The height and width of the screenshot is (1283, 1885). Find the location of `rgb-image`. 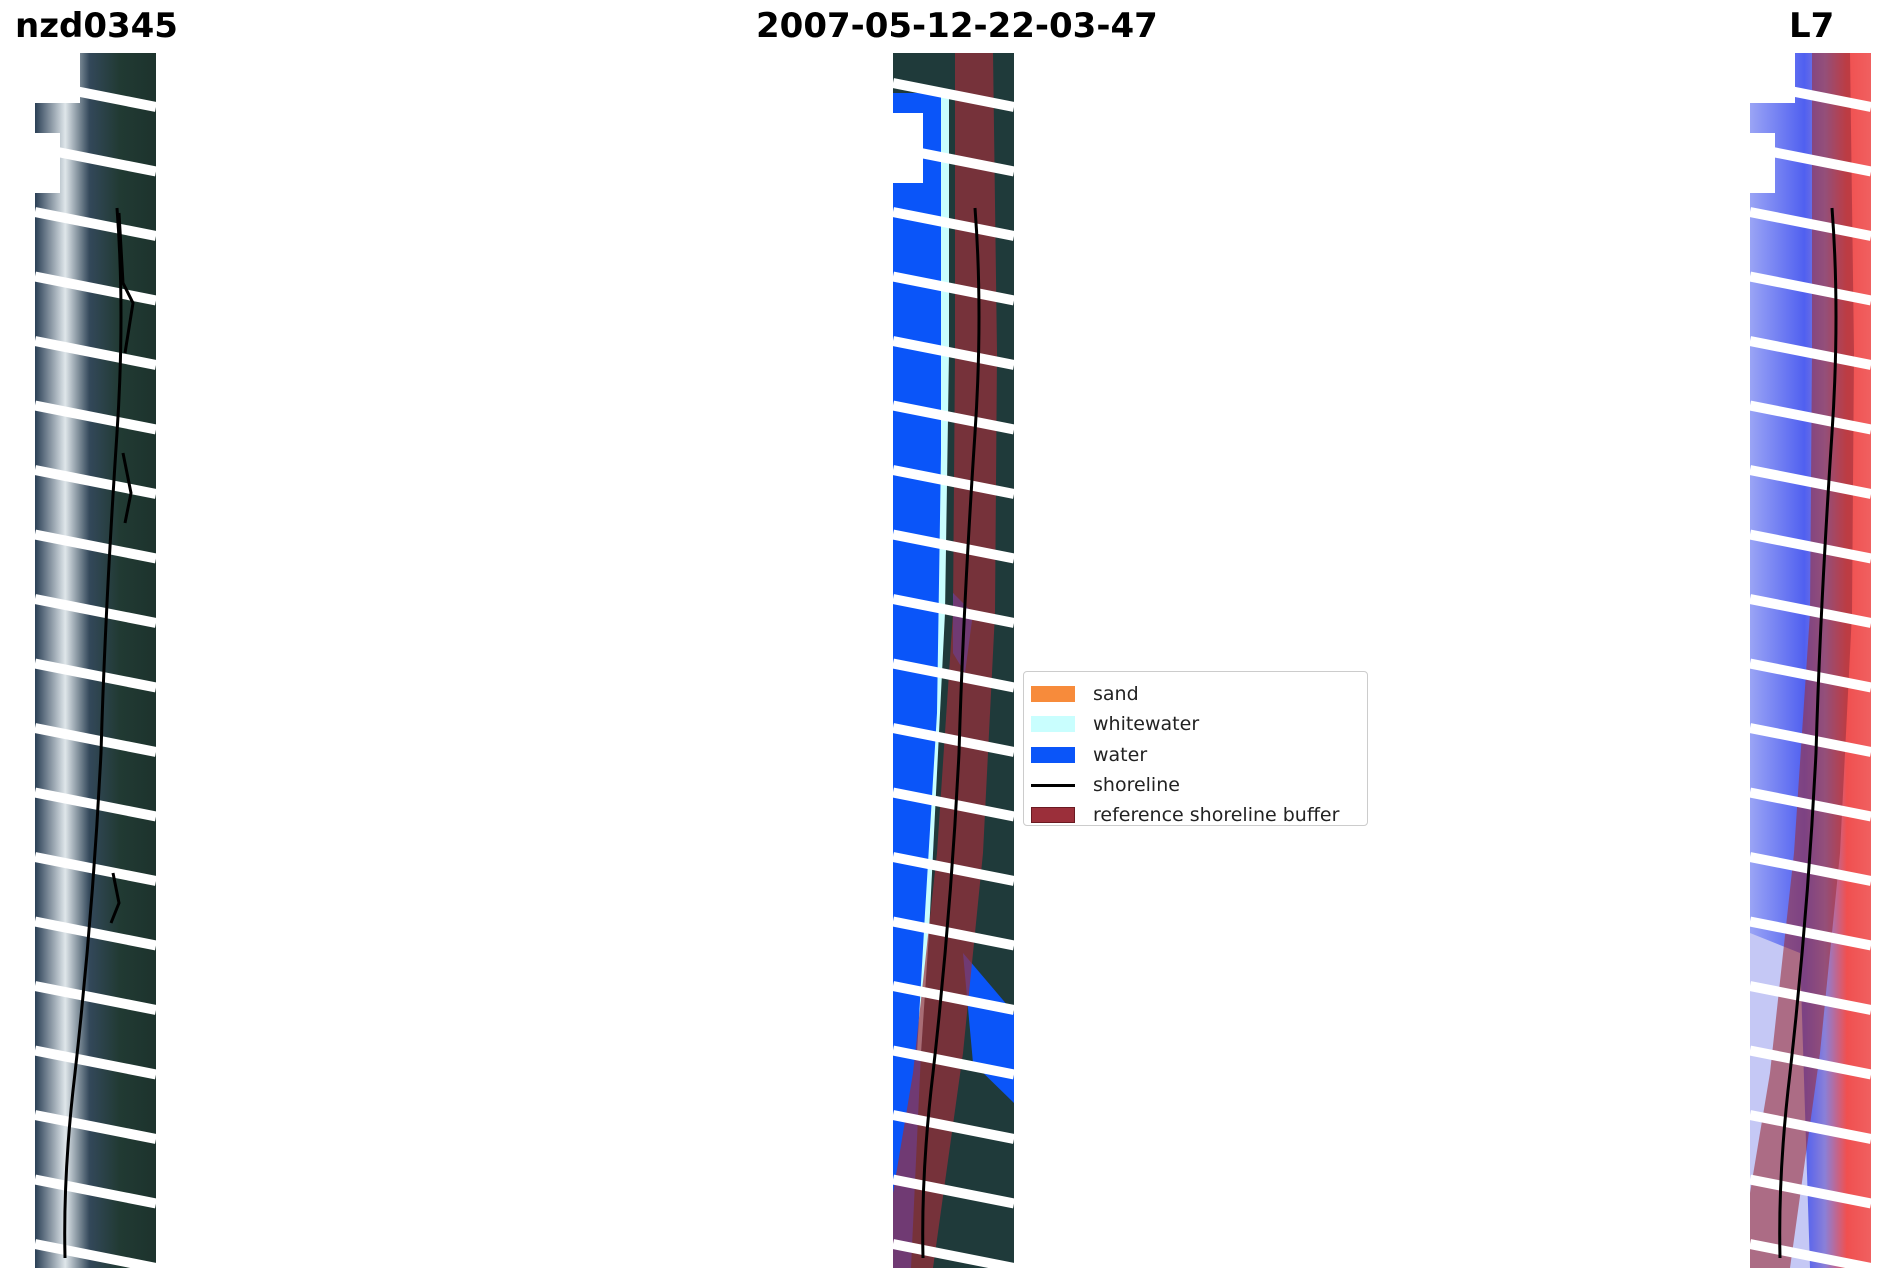

rgb-image is located at coordinates (95, 660).